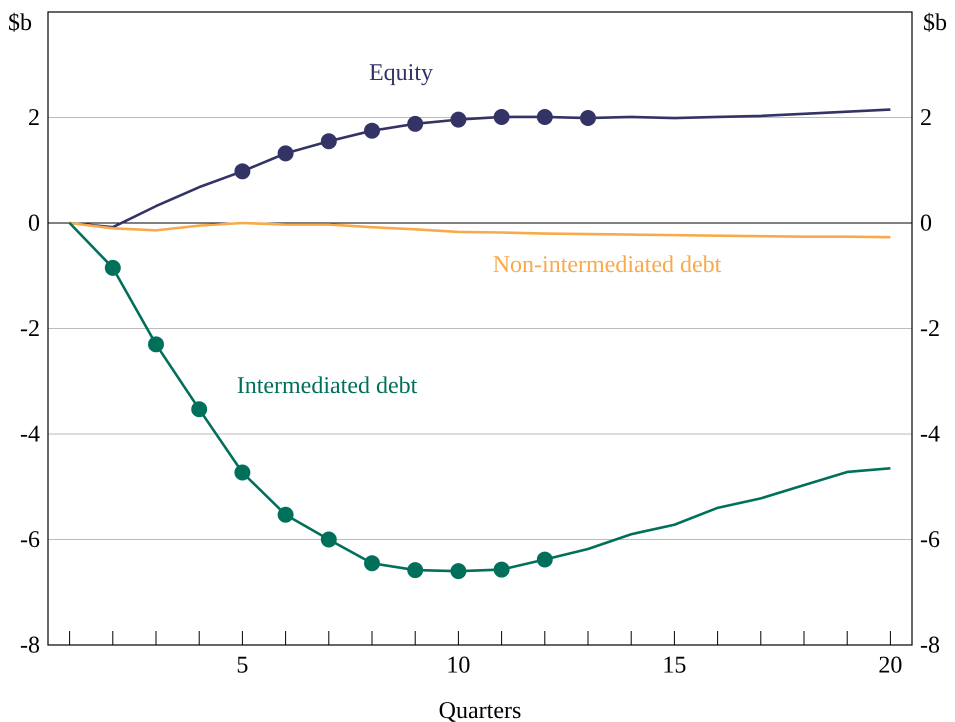  What do you see at coordinates (480, 230) in the screenshot?
I see `line-series` at bounding box center [480, 230].